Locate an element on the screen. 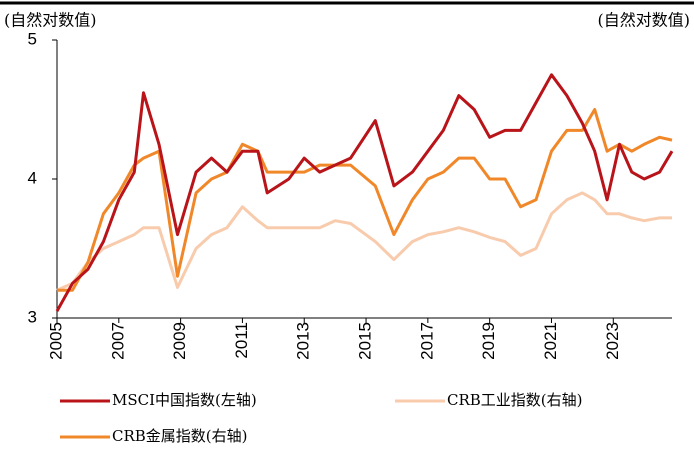  legend-label: CRB工业指数(右轴) is located at coordinates (515, 400).